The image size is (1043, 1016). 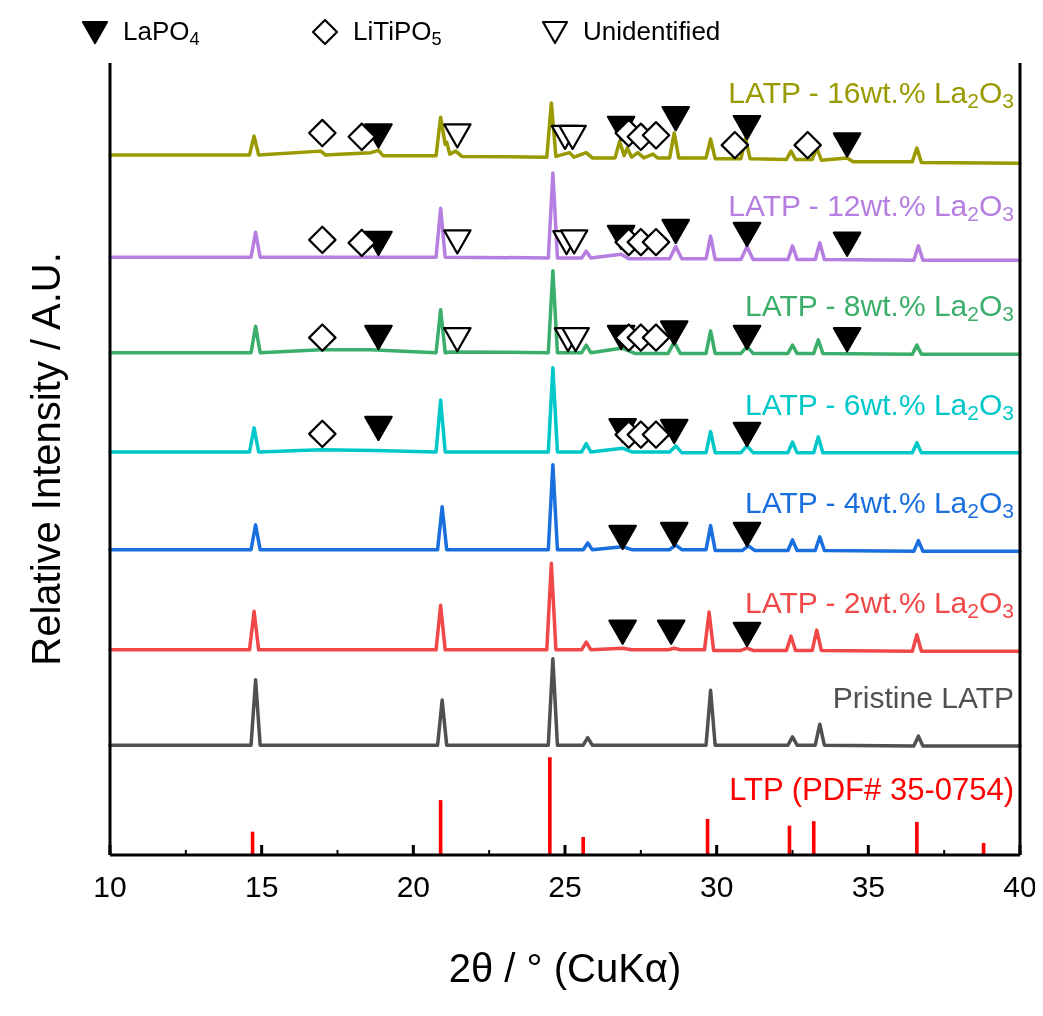 I want to click on x-tick-label: 20, so click(x=413, y=886).